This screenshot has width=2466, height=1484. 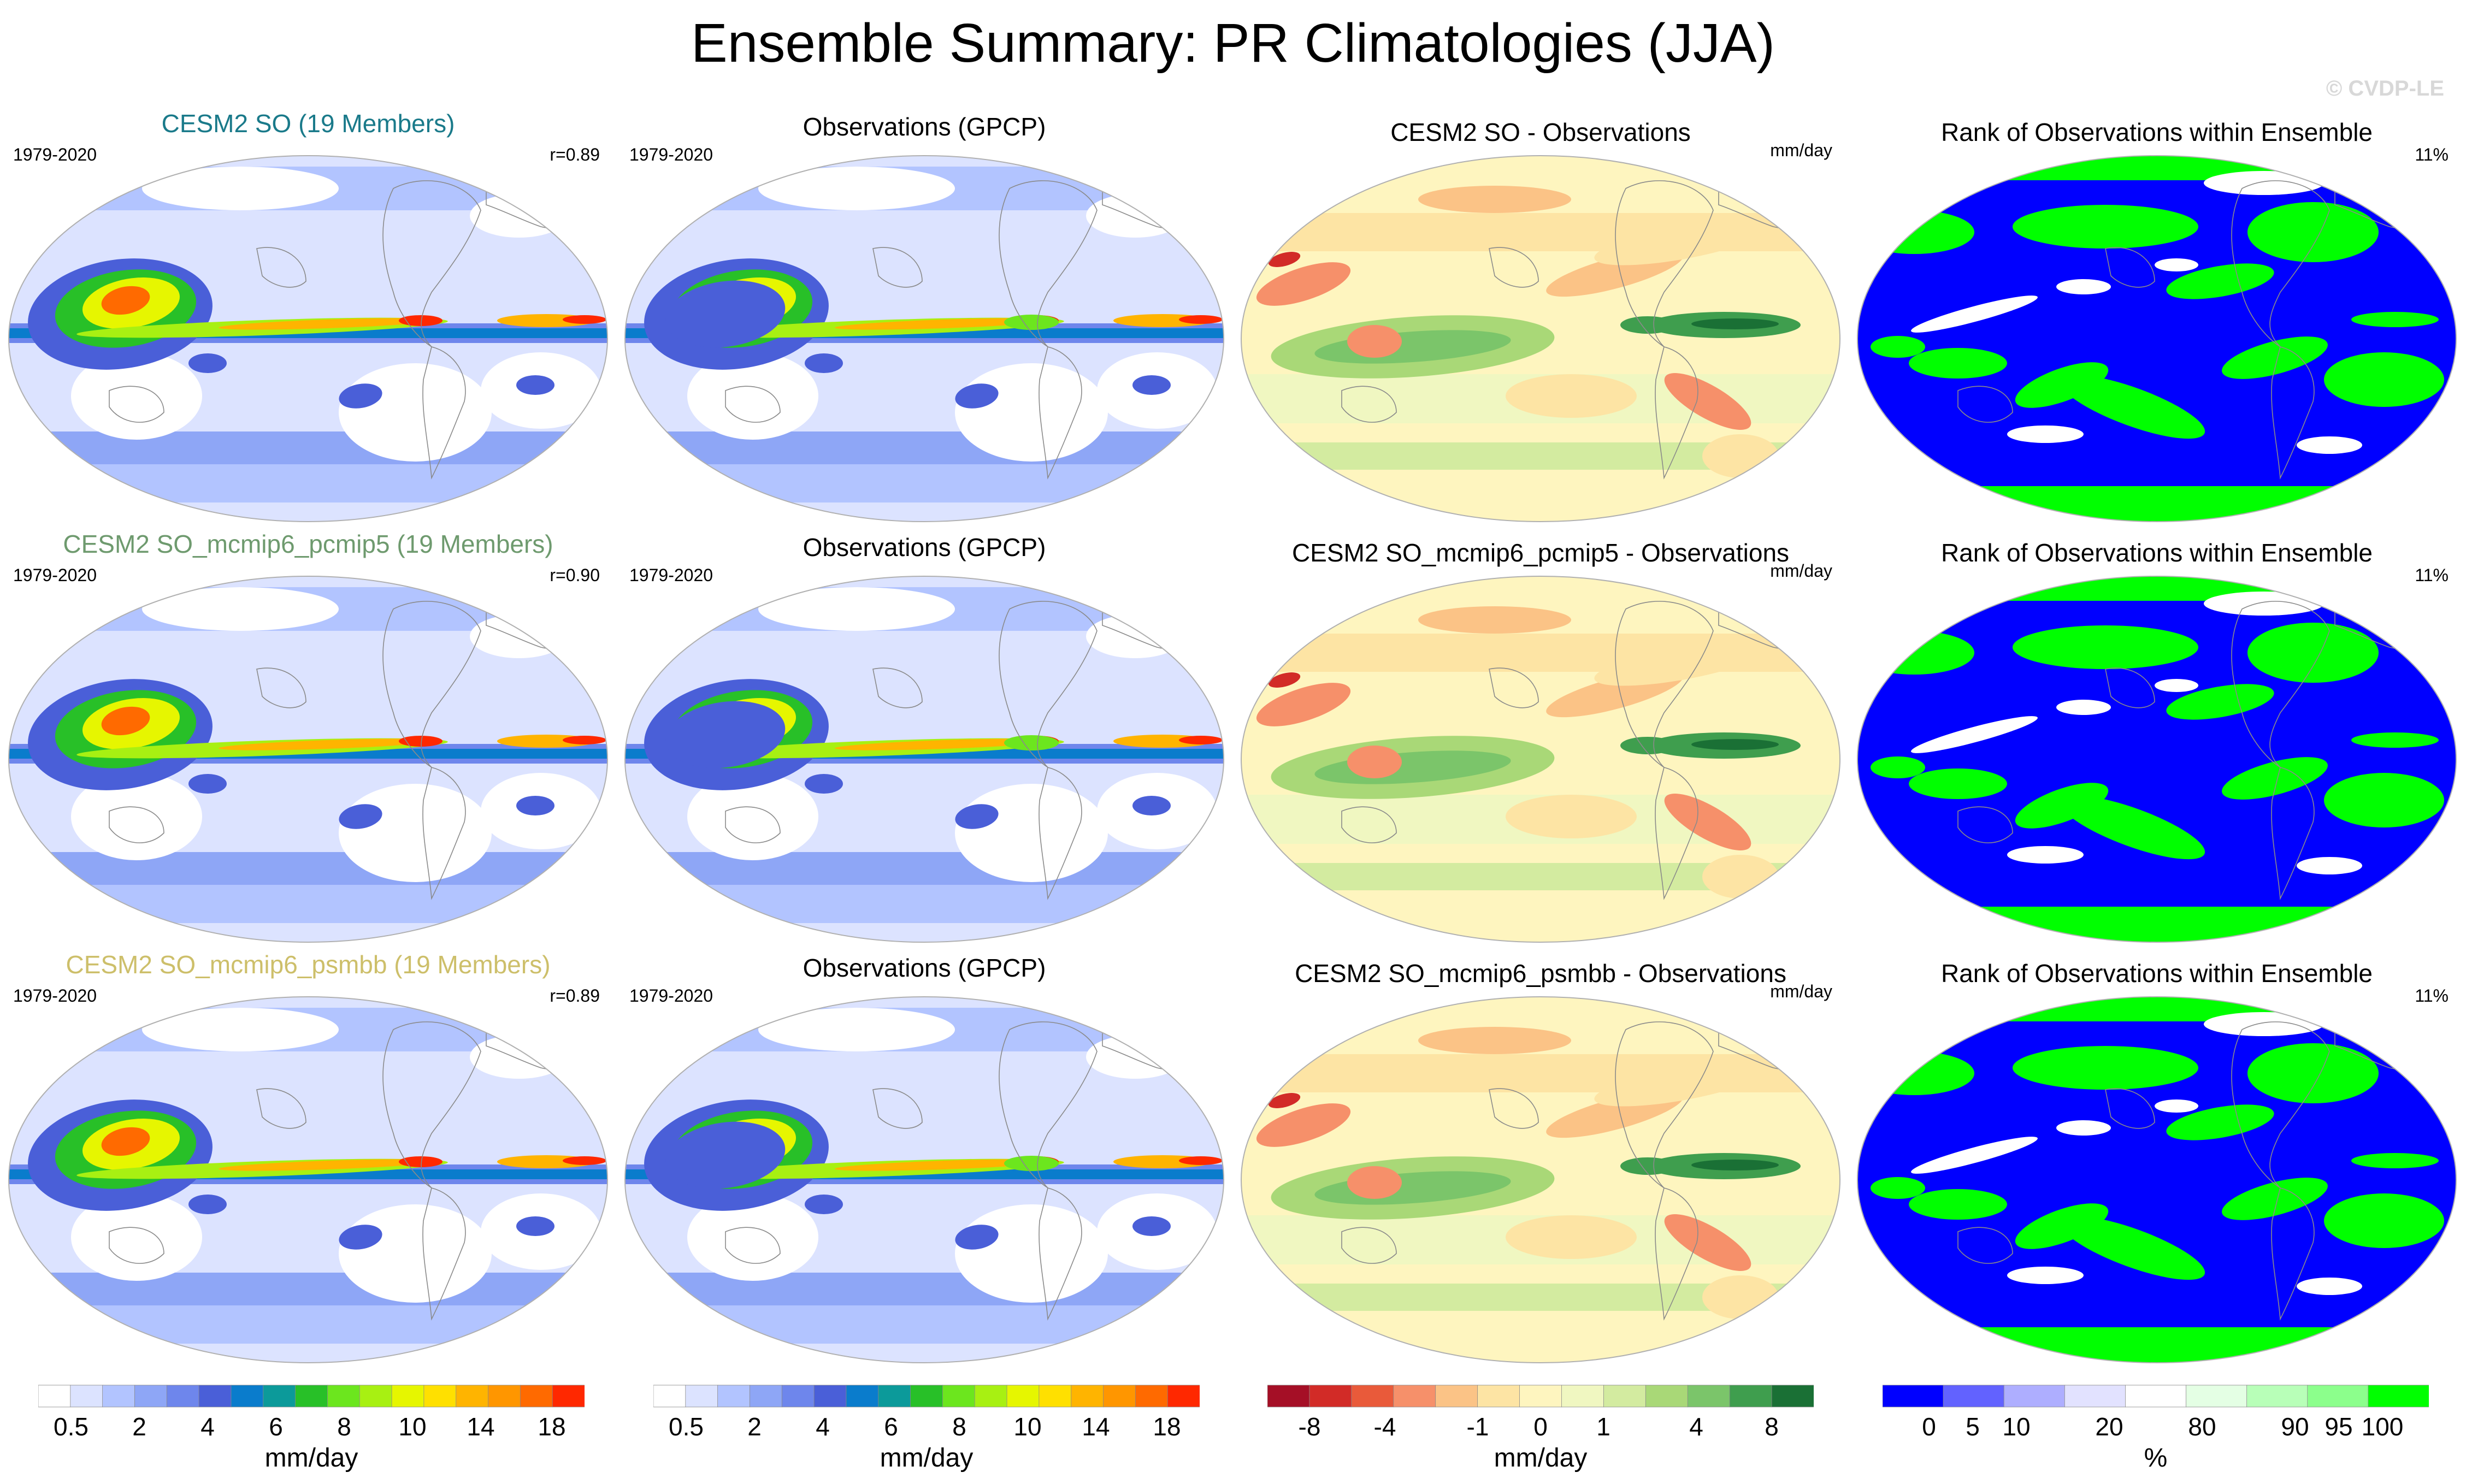 What do you see at coordinates (924, 127) in the screenshot?
I see `panel-title: Observations (GPCP)` at bounding box center [924, 127].